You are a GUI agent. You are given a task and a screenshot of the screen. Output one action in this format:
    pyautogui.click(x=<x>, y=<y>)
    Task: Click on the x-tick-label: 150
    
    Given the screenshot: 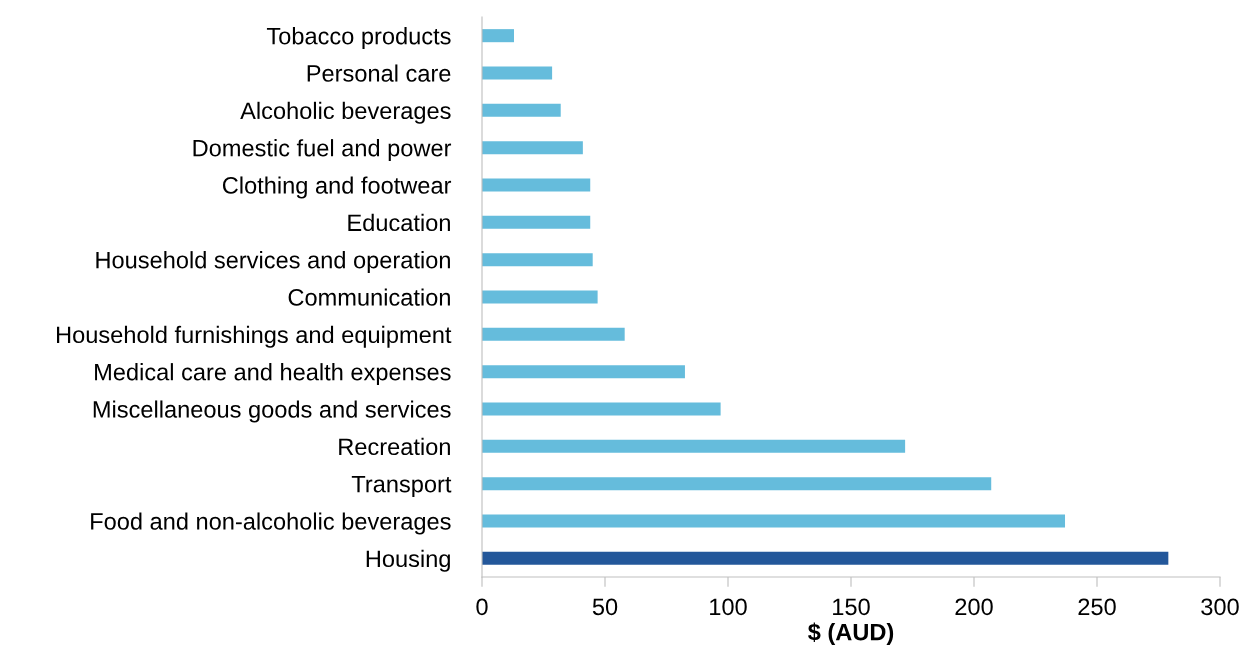 What is the action you would take?
    pyautogui.click(x=851, y=607)
    